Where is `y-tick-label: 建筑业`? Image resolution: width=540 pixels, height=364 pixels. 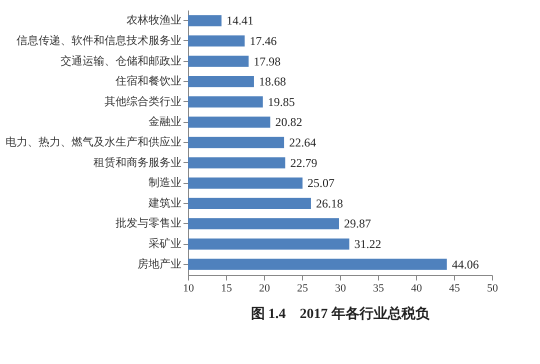
y-tick-label: 建筑业 is located at coordinates (165, 203).